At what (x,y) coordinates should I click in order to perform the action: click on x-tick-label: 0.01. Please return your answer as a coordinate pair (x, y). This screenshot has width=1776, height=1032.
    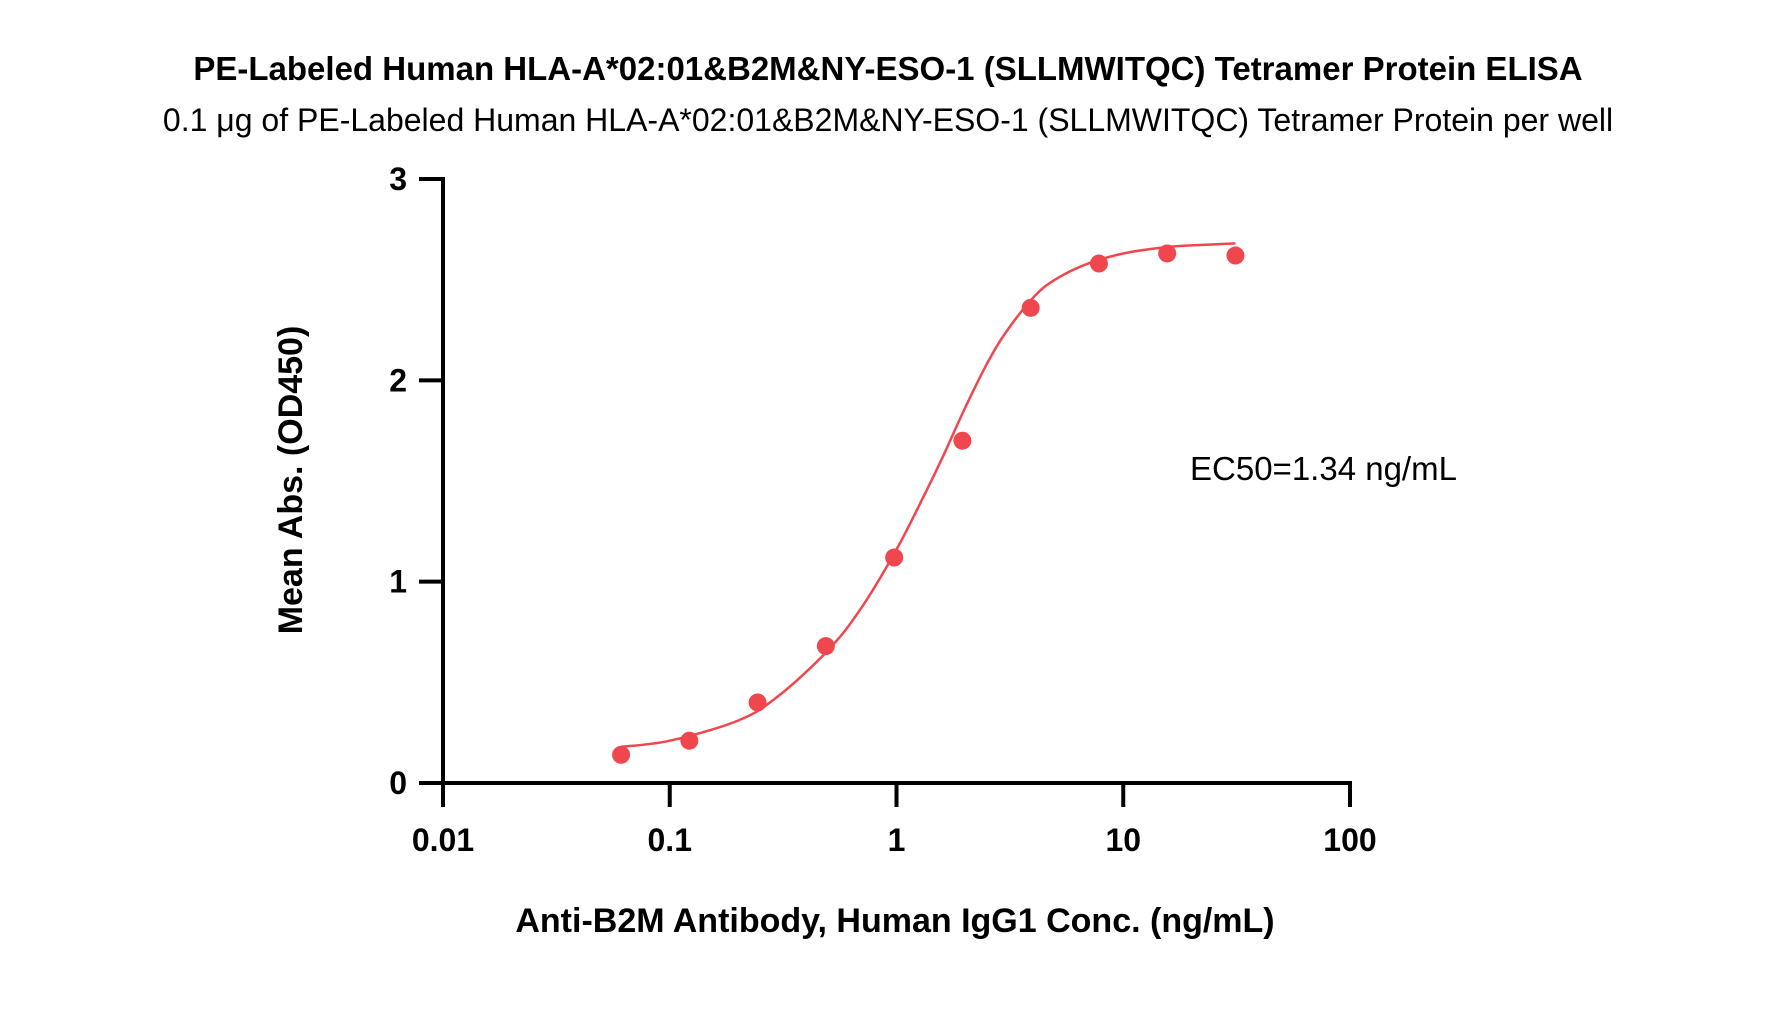
    Looking at the image, I should click on (443, 840).